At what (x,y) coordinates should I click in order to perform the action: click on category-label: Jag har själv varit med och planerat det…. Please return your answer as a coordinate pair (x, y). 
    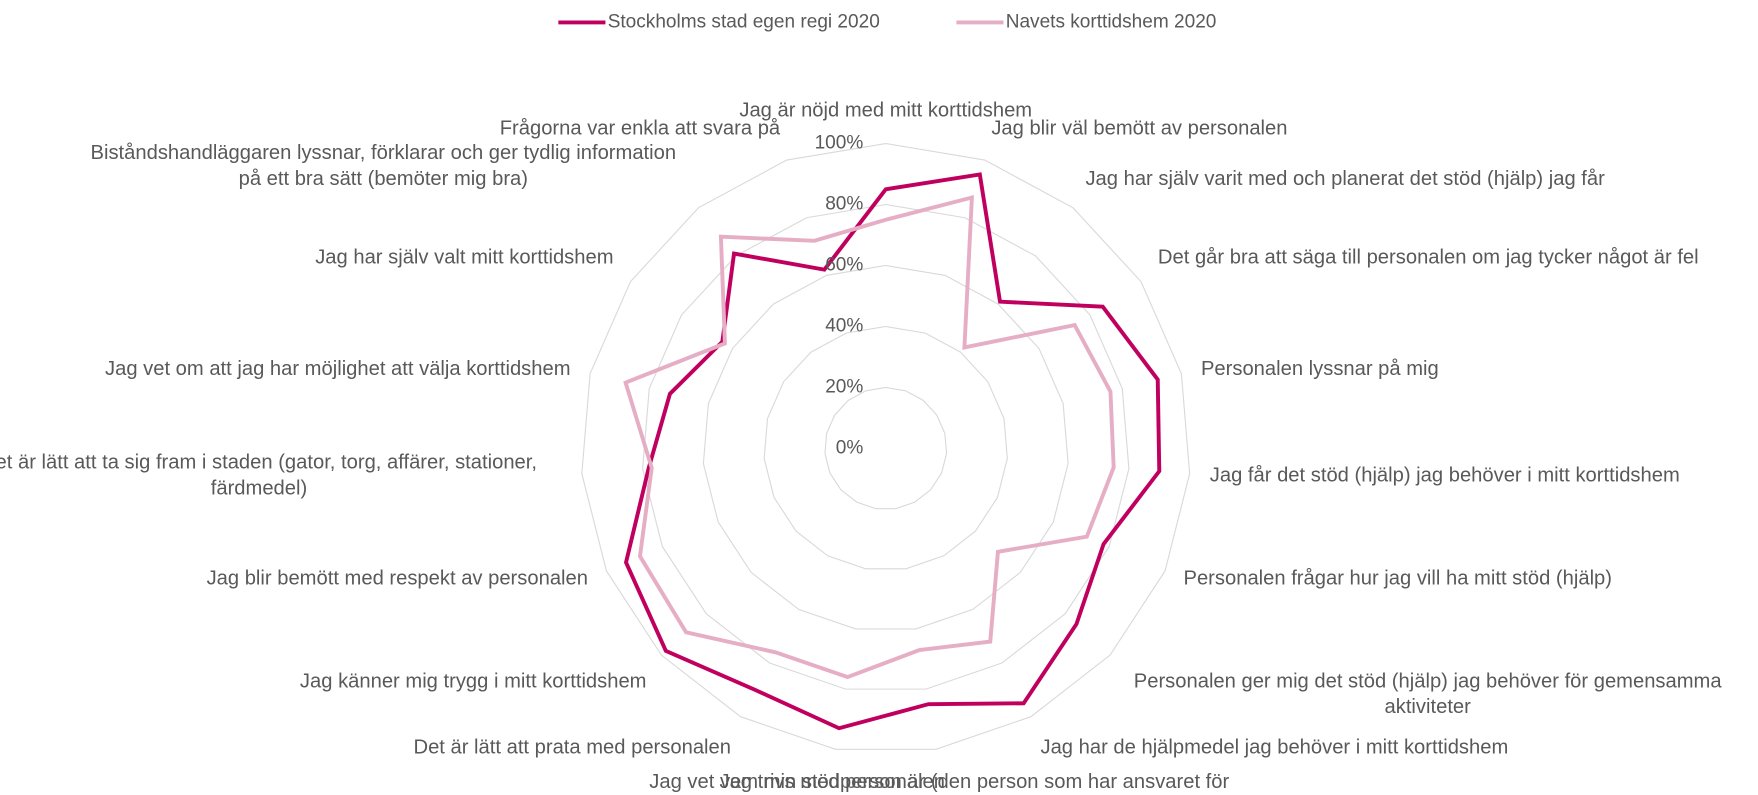
    Looking at the image, I should click on (1345, 178).